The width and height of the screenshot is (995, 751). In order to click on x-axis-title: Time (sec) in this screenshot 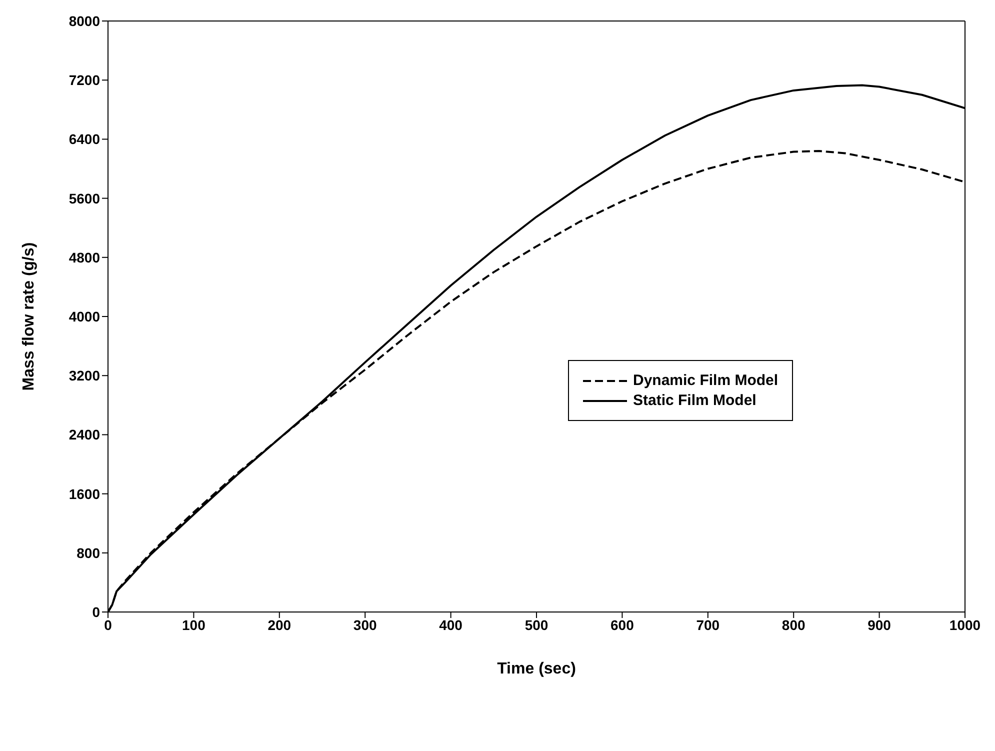, I will do `click(536, 669)`.